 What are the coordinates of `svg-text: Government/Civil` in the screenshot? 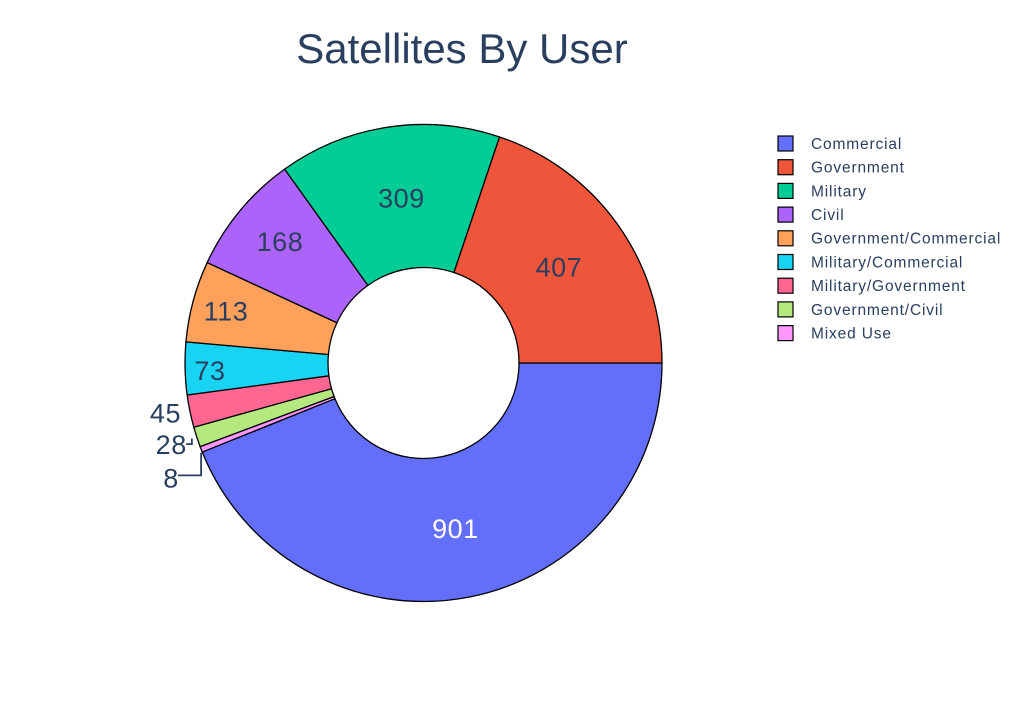 It's located at (877, 310).